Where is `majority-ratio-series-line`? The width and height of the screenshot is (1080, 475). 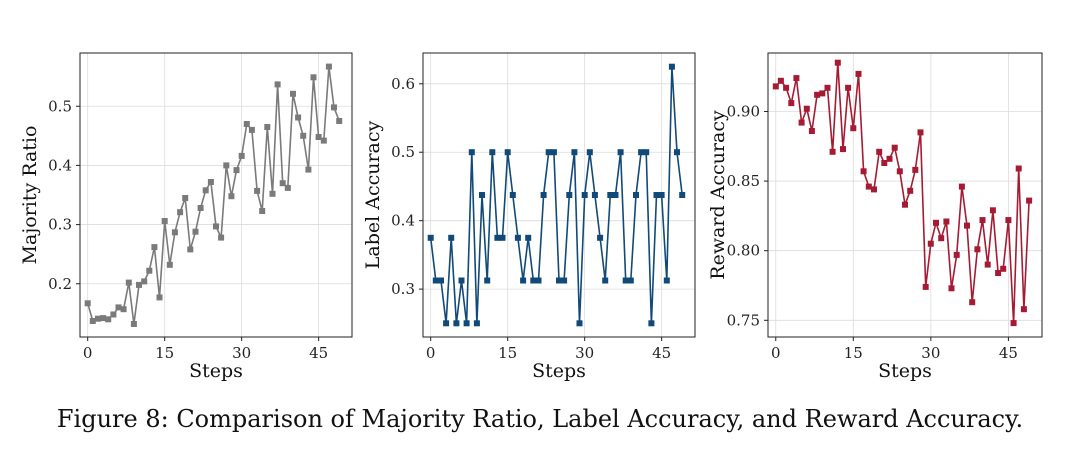 majority-ratio-series-line is located at coordinates (213, 195).